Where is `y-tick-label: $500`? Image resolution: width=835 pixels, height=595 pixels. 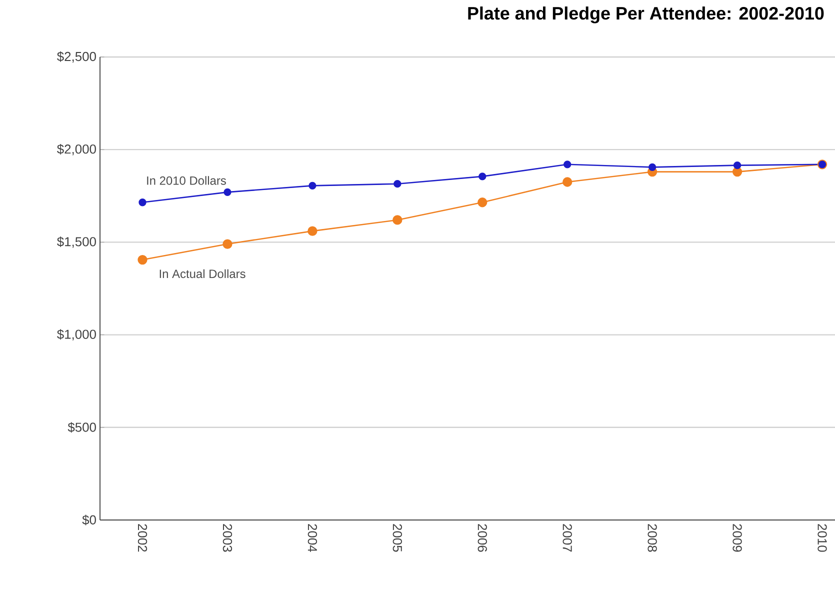 y-tick-label: $500 is located at coordinates (82, 427).